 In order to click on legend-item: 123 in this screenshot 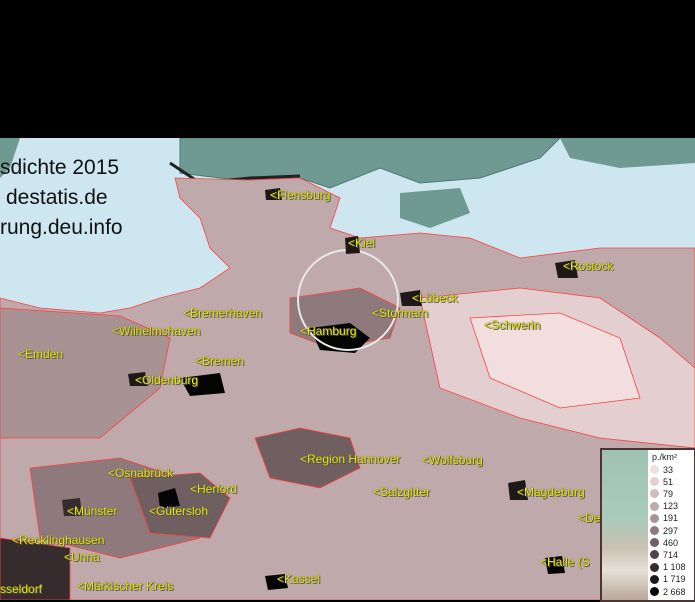, I will do `click(664, 506)`.